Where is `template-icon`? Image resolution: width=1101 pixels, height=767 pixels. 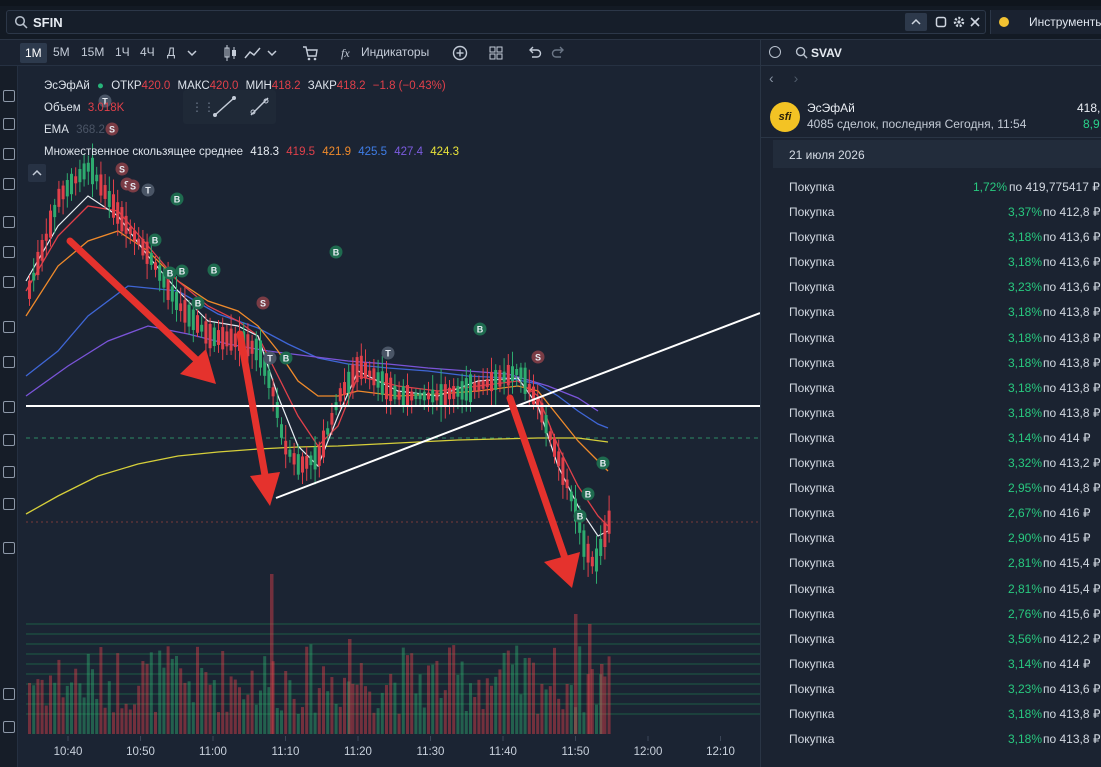 template-icon is located at coordinates (9, 727).